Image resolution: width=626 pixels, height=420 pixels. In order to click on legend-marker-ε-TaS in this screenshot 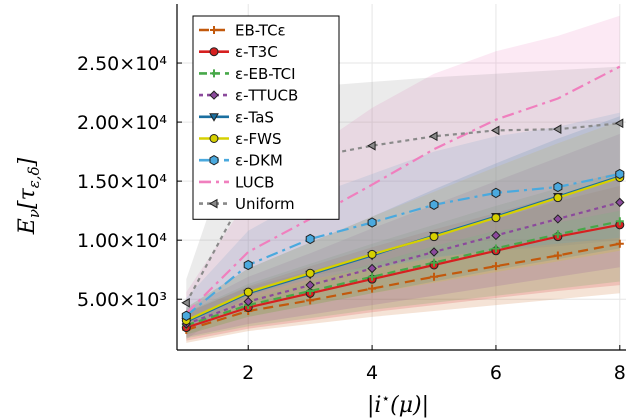, I will do `click(214, 117)`.